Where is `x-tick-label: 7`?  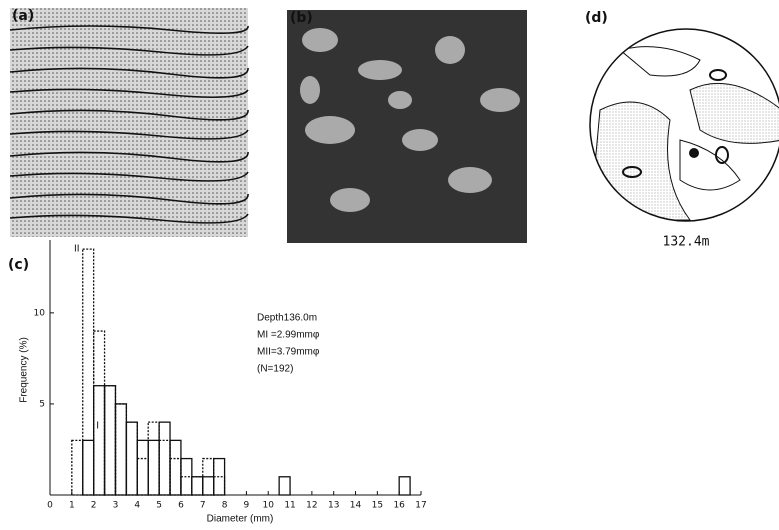
x-tick-label: 7 is located at coordinates (203, 506).